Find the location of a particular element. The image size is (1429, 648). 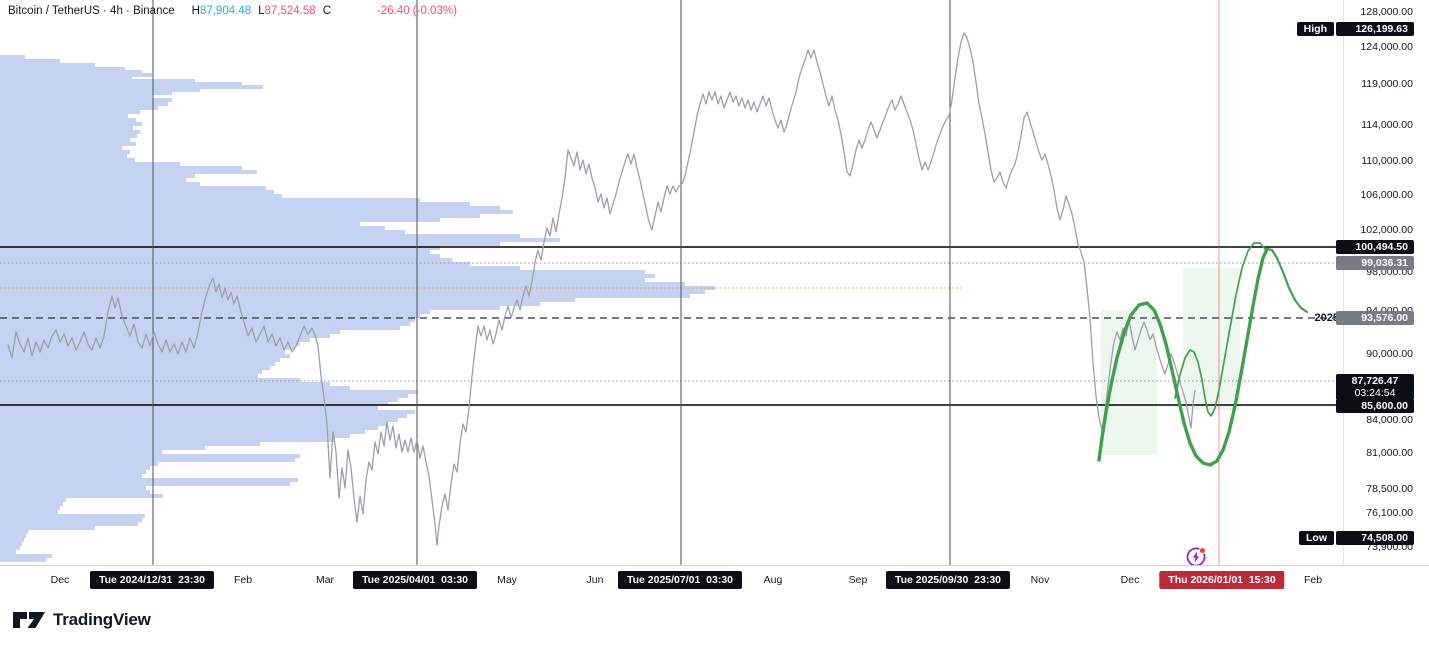

month-tick-label: Mar is located at coordinates (325, 580).